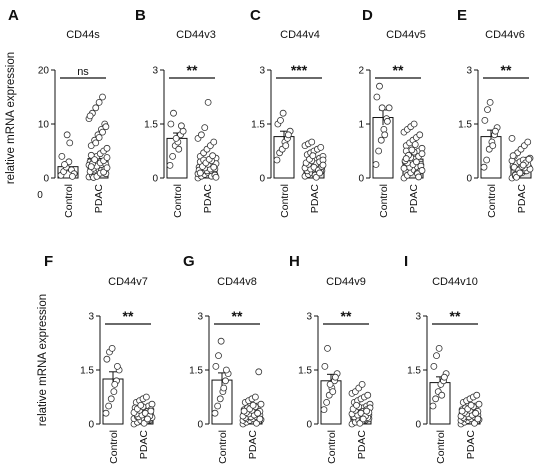 The width and height of the screenshot is (550, 474). Describe the element at coordinates (48, 261) in the screenshot. I see `panel-letter: F` at that location.